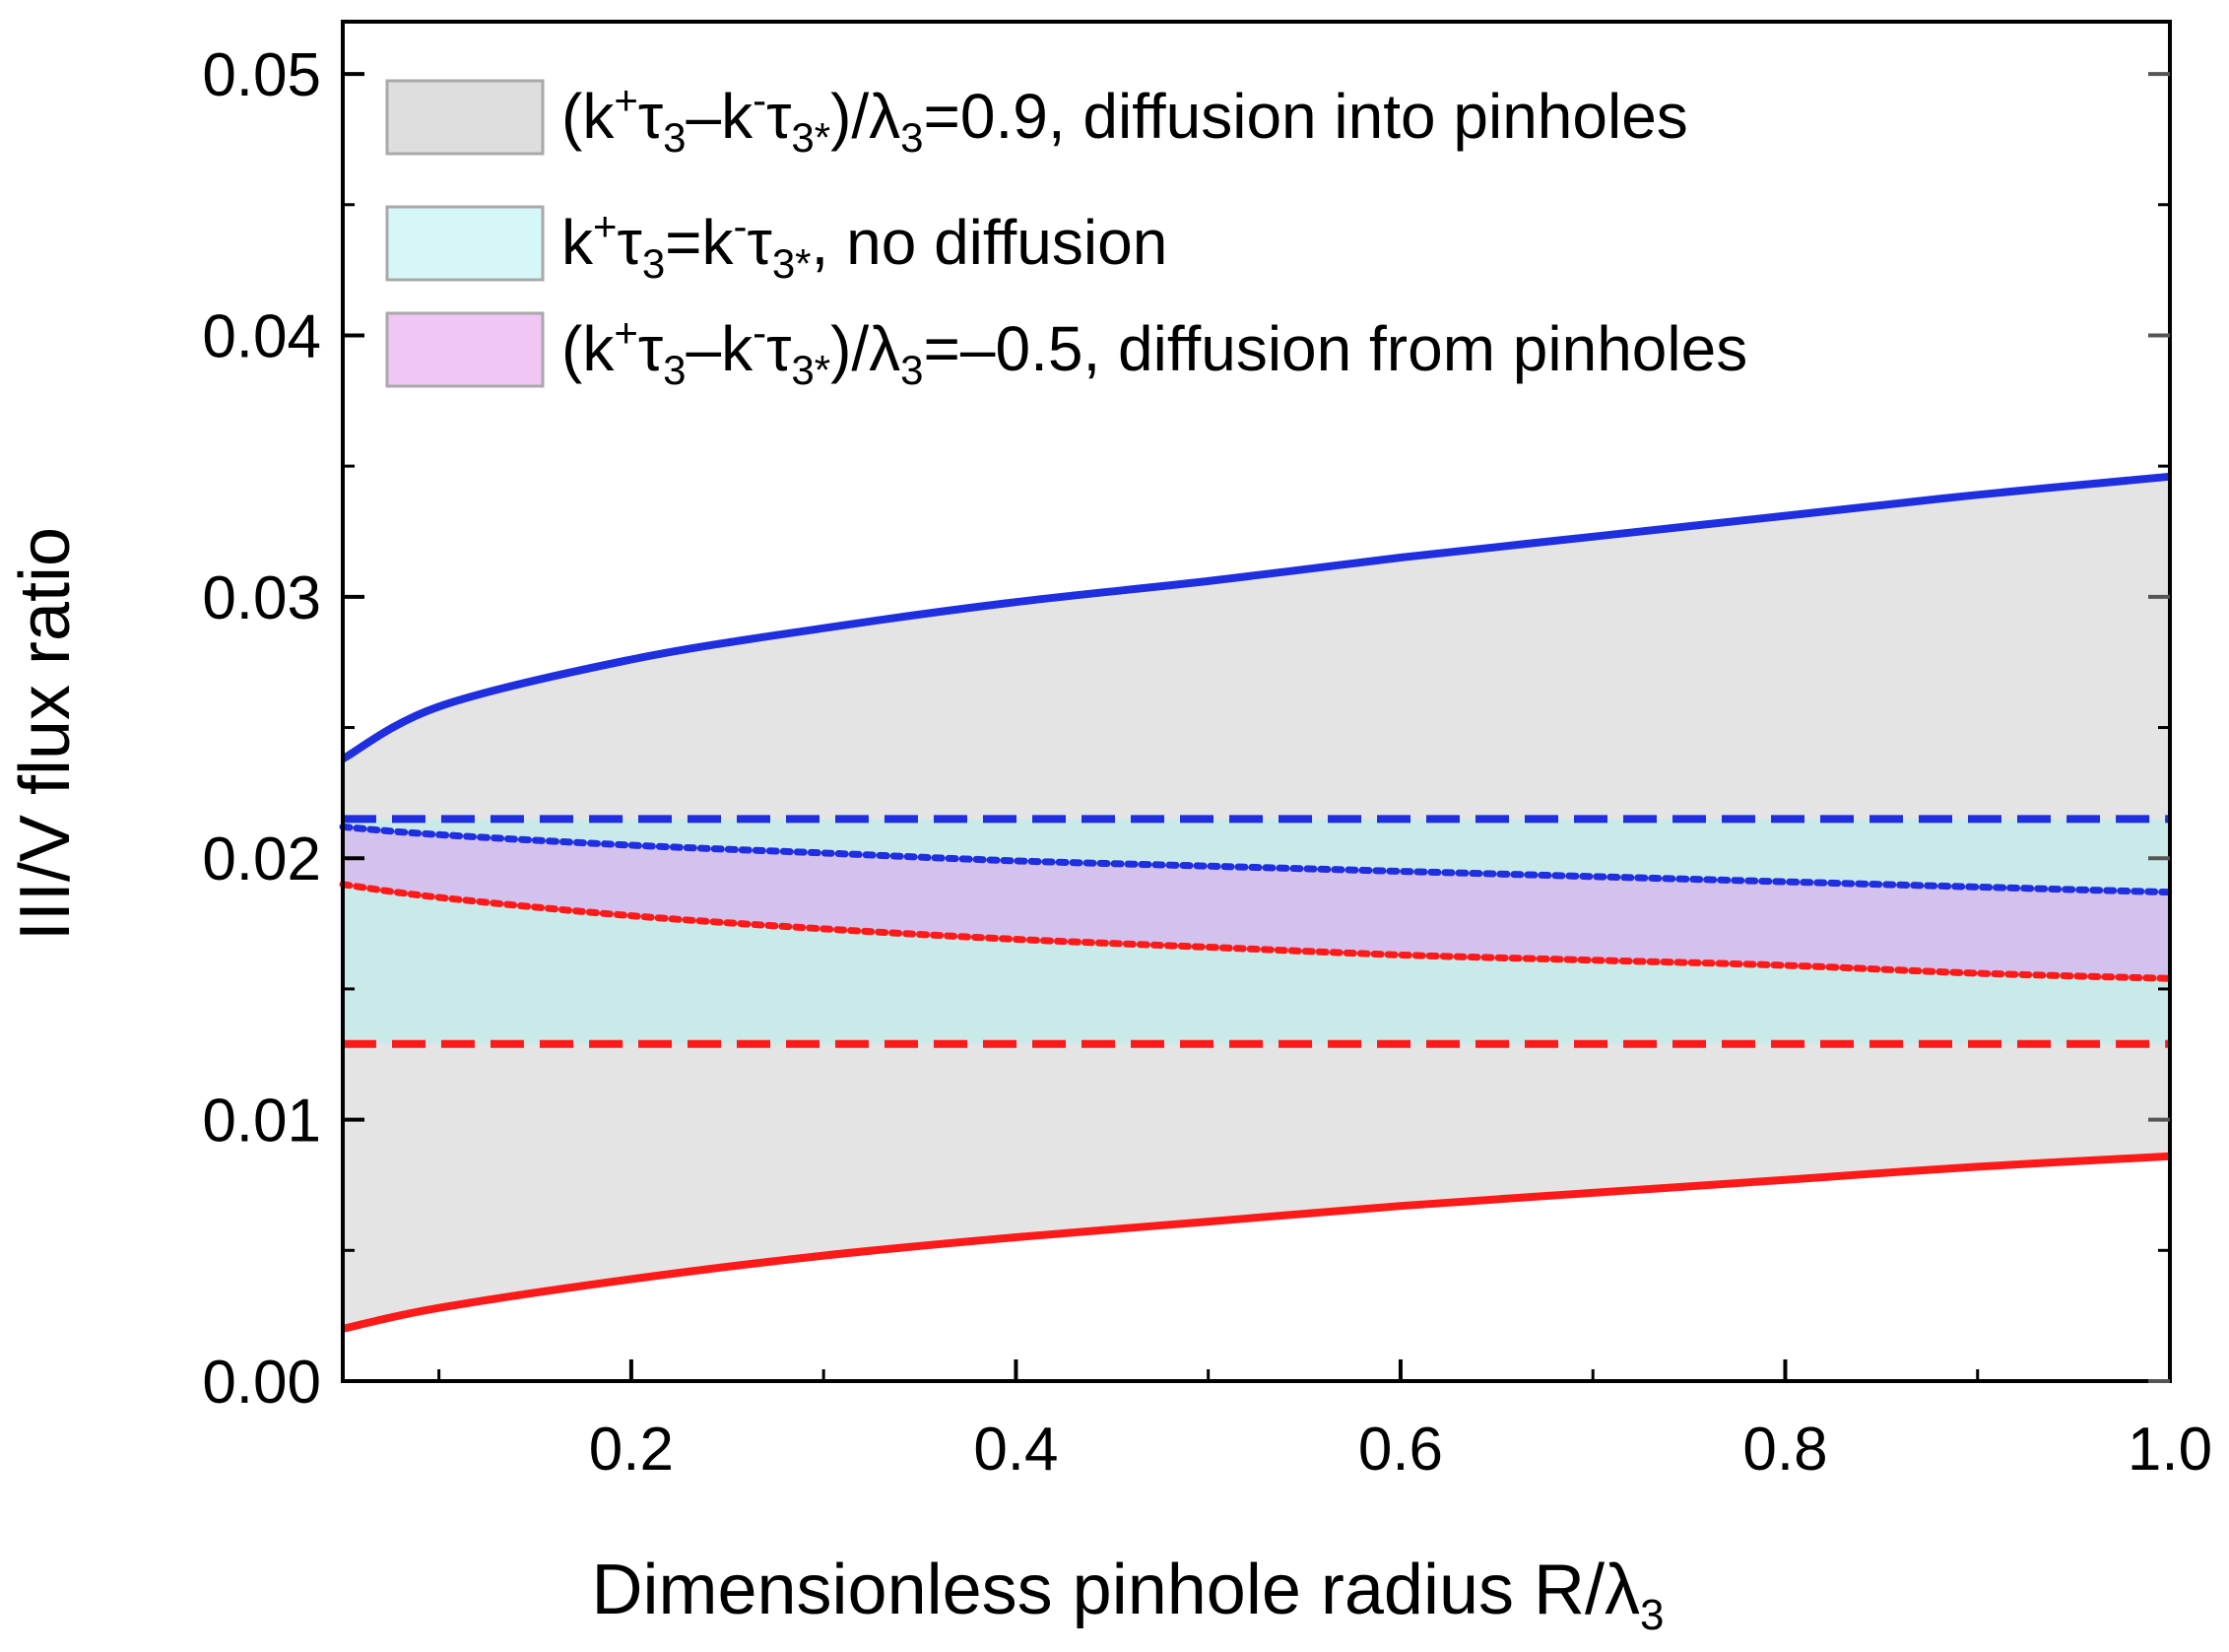 The height and width of the screenshot is (1652, 2229). What do you see at coordinates (1652, 1615) in the screenshot?
I see `x-axis-title-subscript: 3` at bounding box center [1652, 1615].